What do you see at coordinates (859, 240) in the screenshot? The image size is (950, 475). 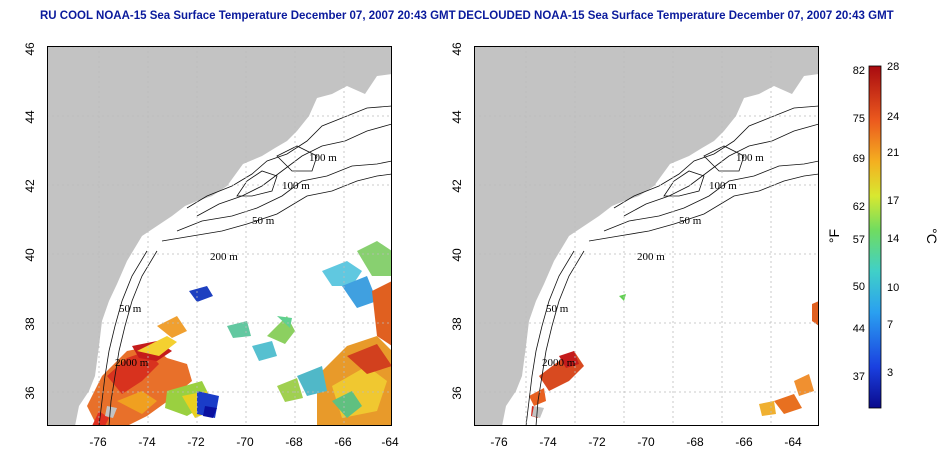 I see `f-tick: 57` at bounding box center [859, 240].